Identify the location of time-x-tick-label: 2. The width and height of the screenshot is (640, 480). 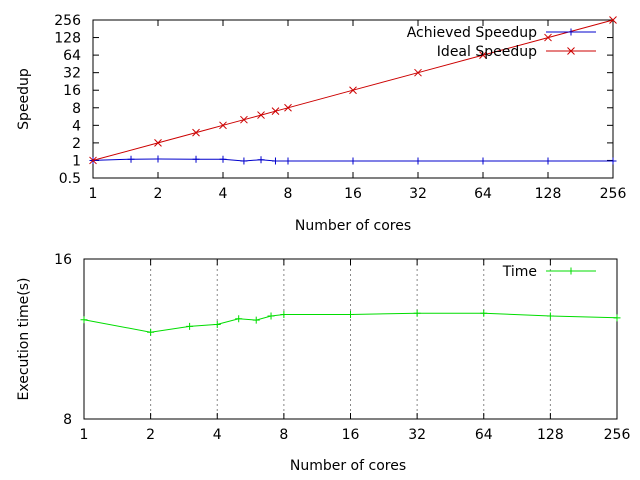
(150, 435).